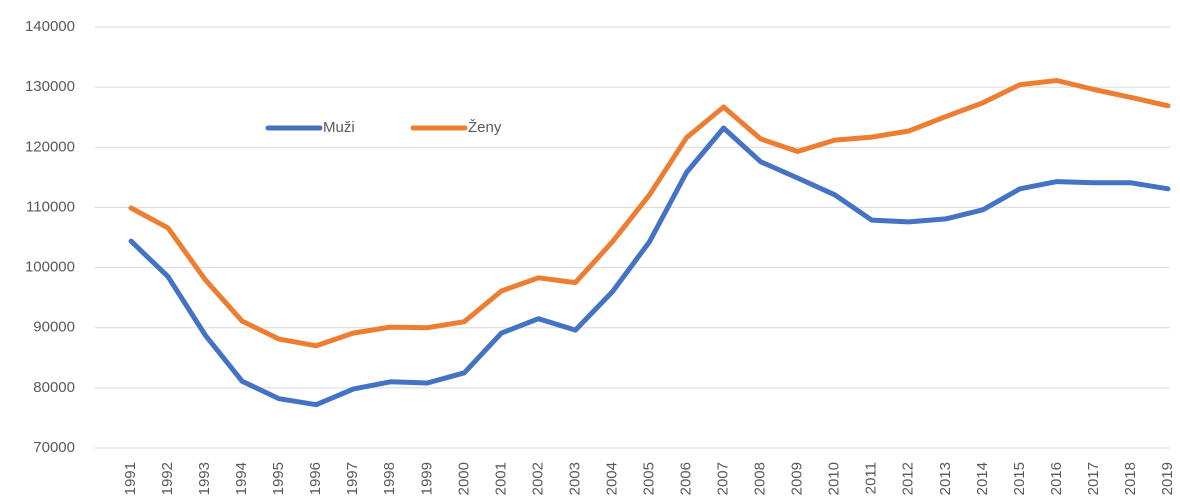 The image size is (1180, 502). Describe the element at coordinates (54, 327) in the screenshot. I see `y-tick-label: 90000` at that location.